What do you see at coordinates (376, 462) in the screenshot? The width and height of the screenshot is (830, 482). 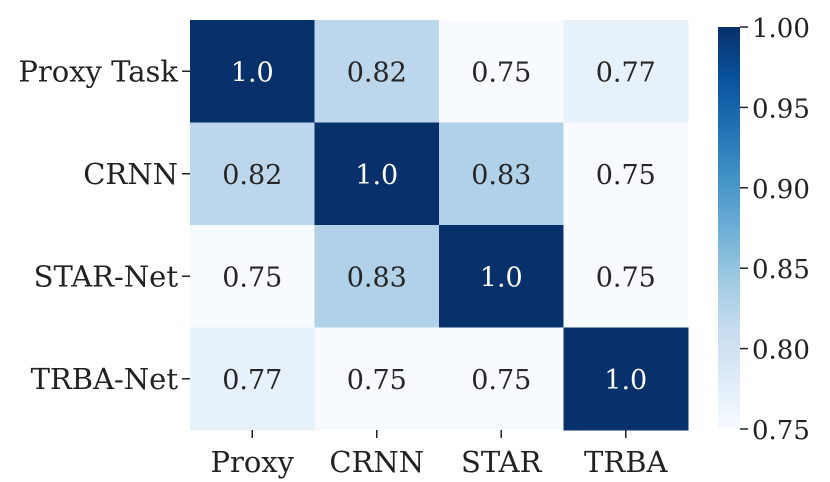 I see `x-tick-label: CRNN` at bounding box center [376, 462].